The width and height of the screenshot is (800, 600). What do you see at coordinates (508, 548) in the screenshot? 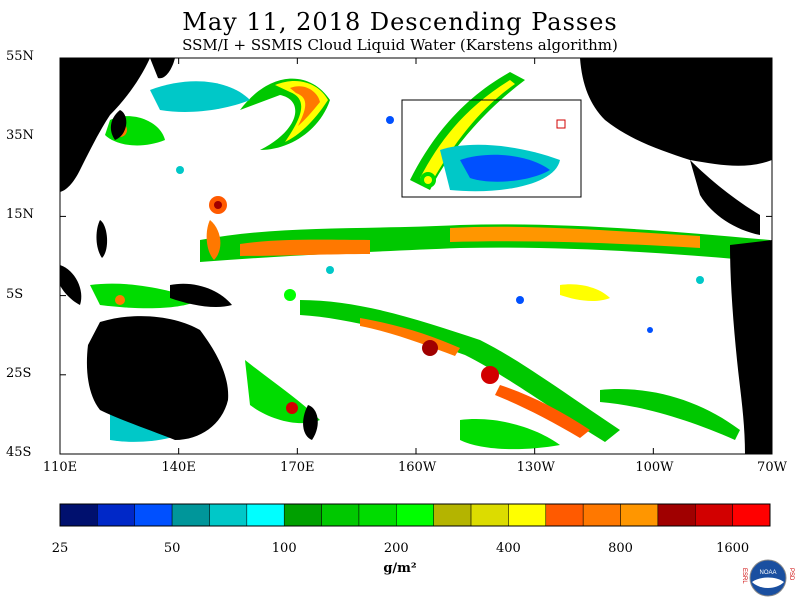
I see `colorbar-label: 400` at bounding box center [508, 548].